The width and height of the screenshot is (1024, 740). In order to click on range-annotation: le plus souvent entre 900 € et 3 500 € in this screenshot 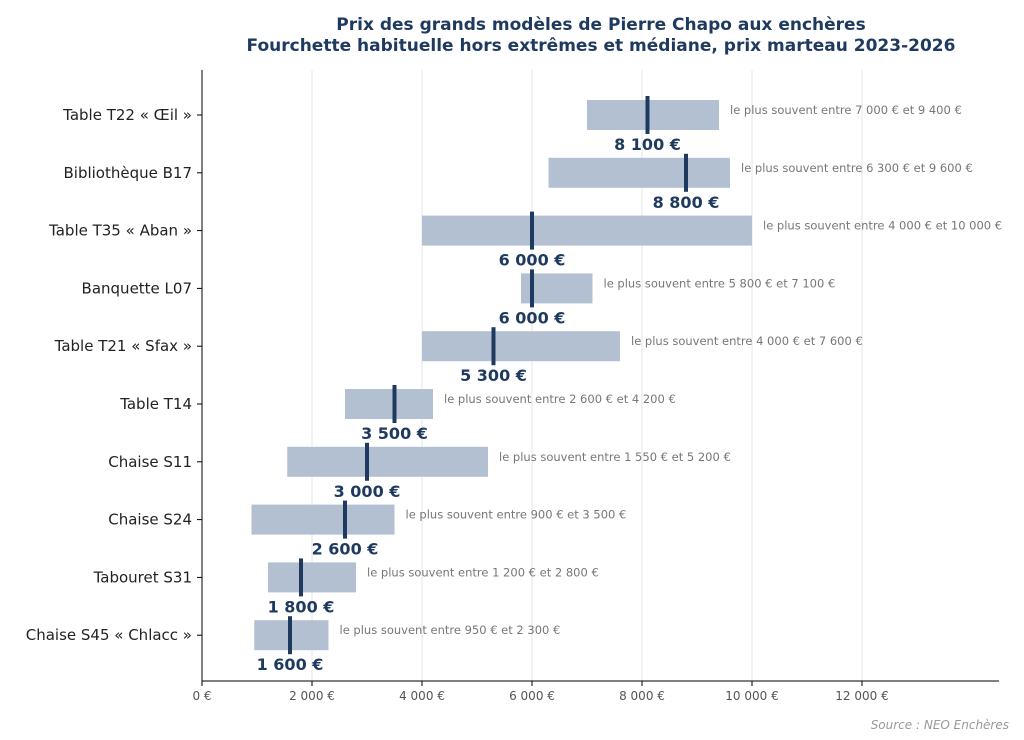, I will do `click(516, 515)`.